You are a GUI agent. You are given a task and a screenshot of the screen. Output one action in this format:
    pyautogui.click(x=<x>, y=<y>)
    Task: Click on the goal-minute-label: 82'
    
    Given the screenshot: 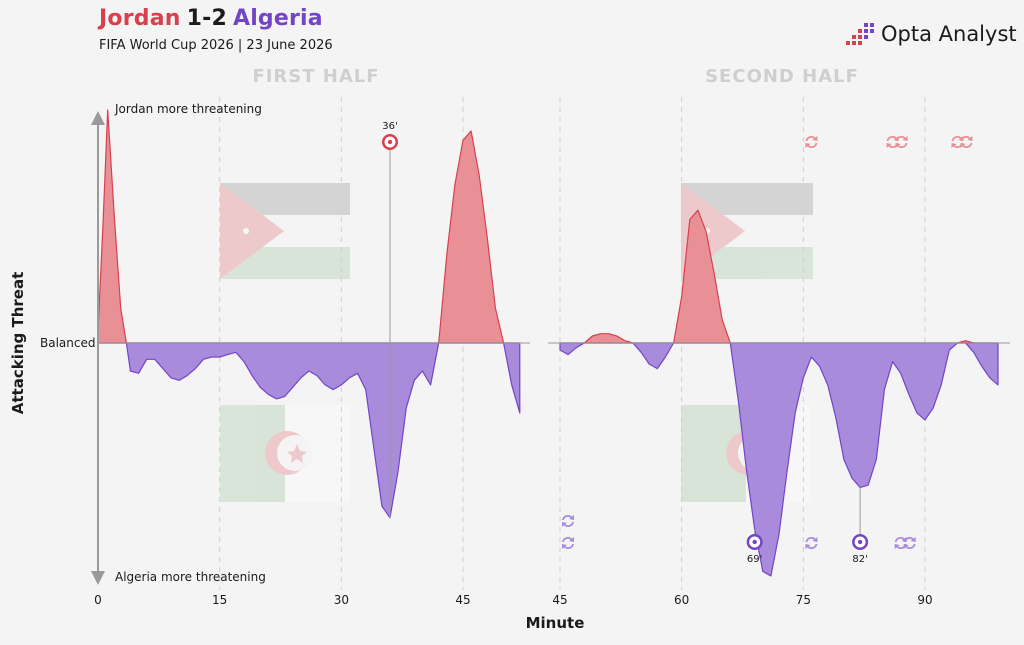 What is the action you would take?
    pyautogui.click(x=859, y=559)
    